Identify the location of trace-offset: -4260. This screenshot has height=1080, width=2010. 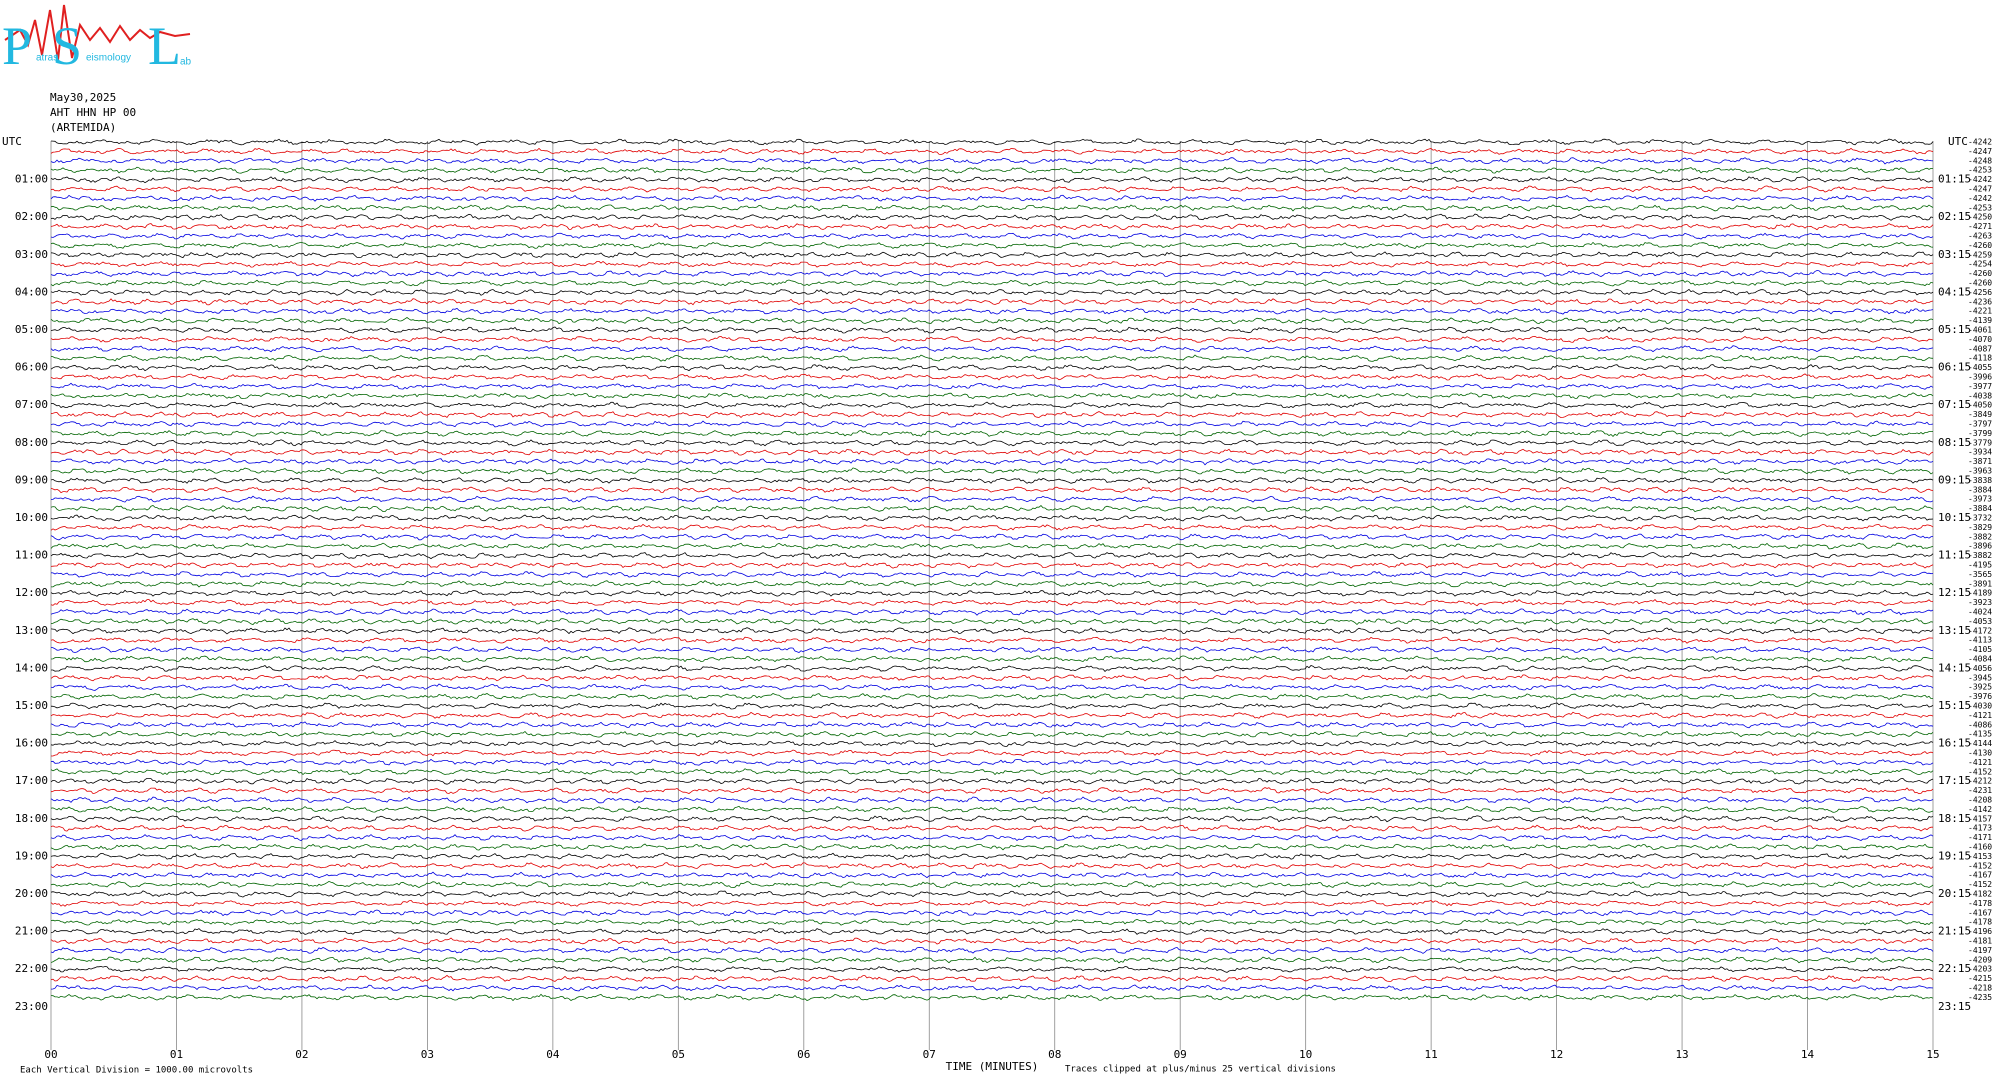
(1980, 245).